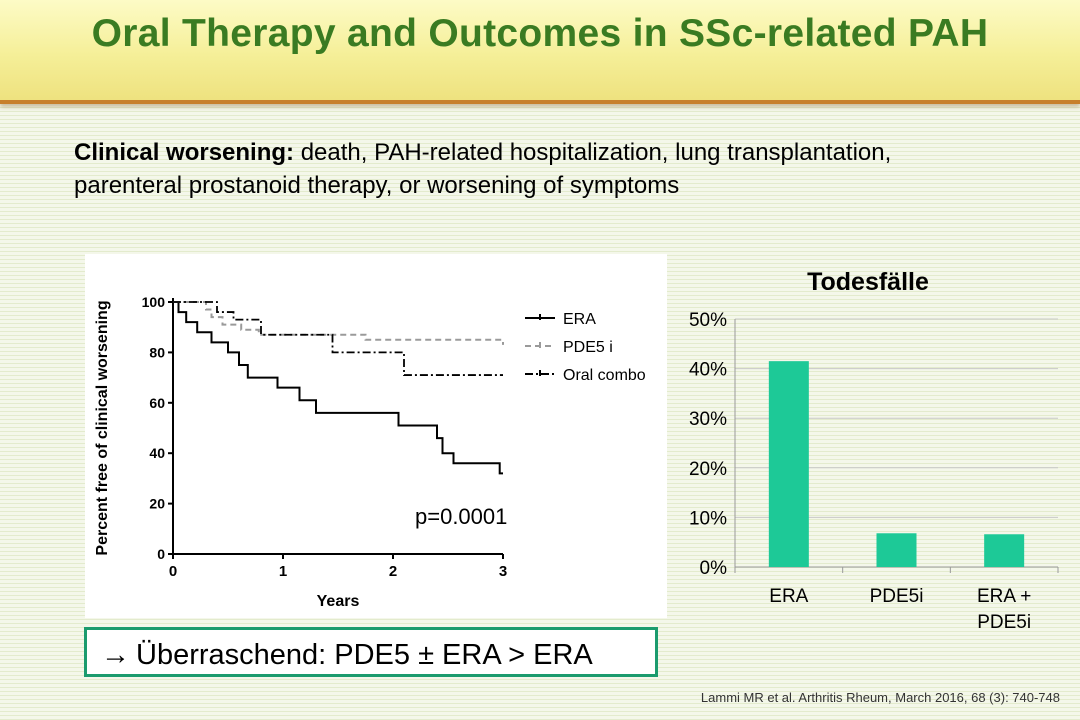 This screenshot has width=1080, height=720. I want to click on km-y-axis-label: Percent free of clinical worsening, so click(102, 427).